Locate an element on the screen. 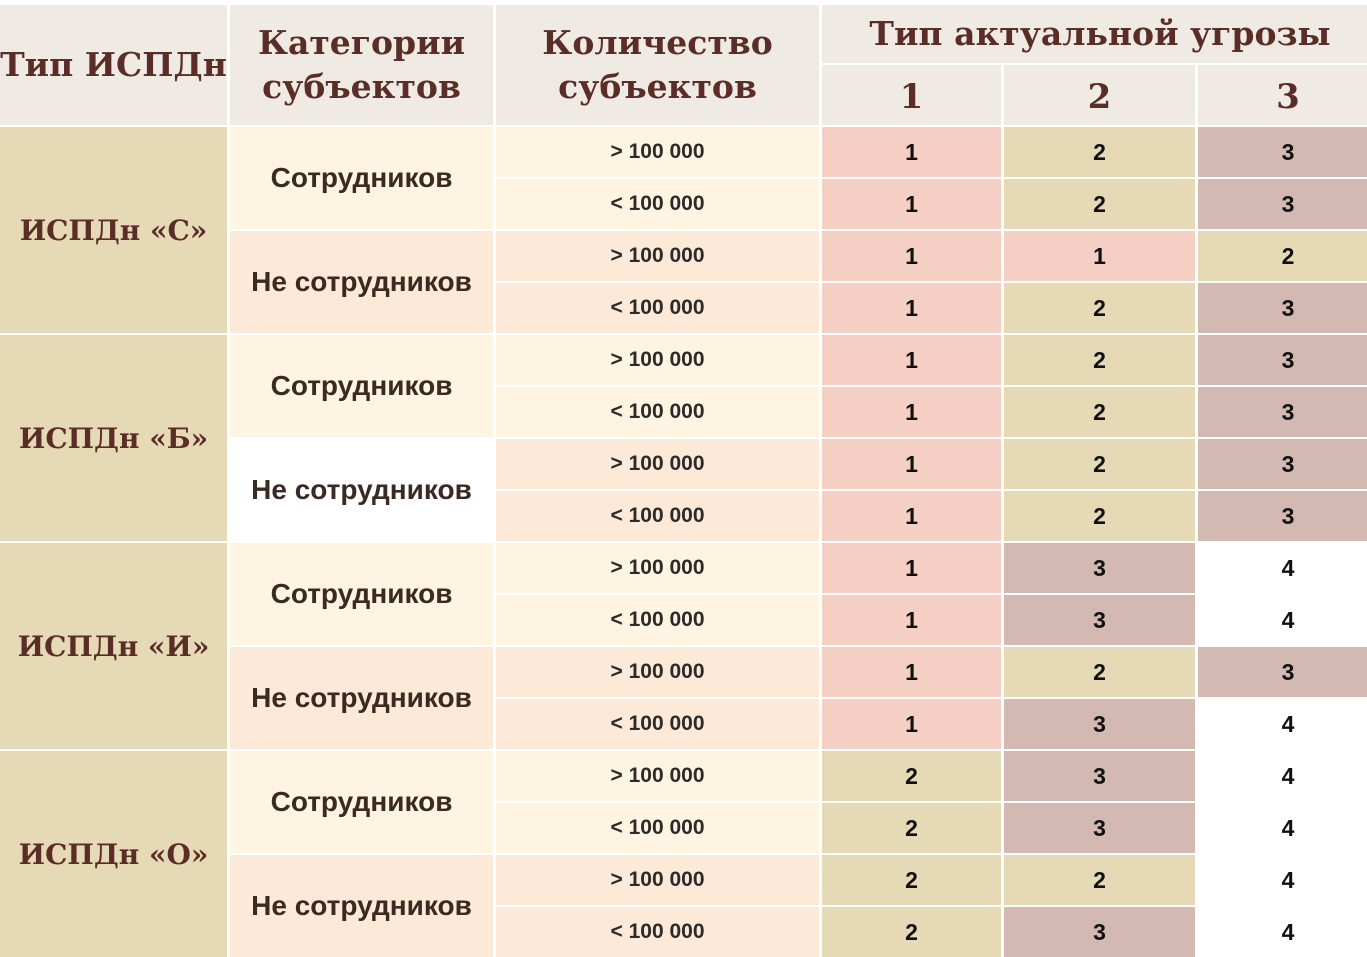 This screenshot has width=1367, height=957. ispdn-group-label: ИСПДн «И» is located at coordinates (113, 646).